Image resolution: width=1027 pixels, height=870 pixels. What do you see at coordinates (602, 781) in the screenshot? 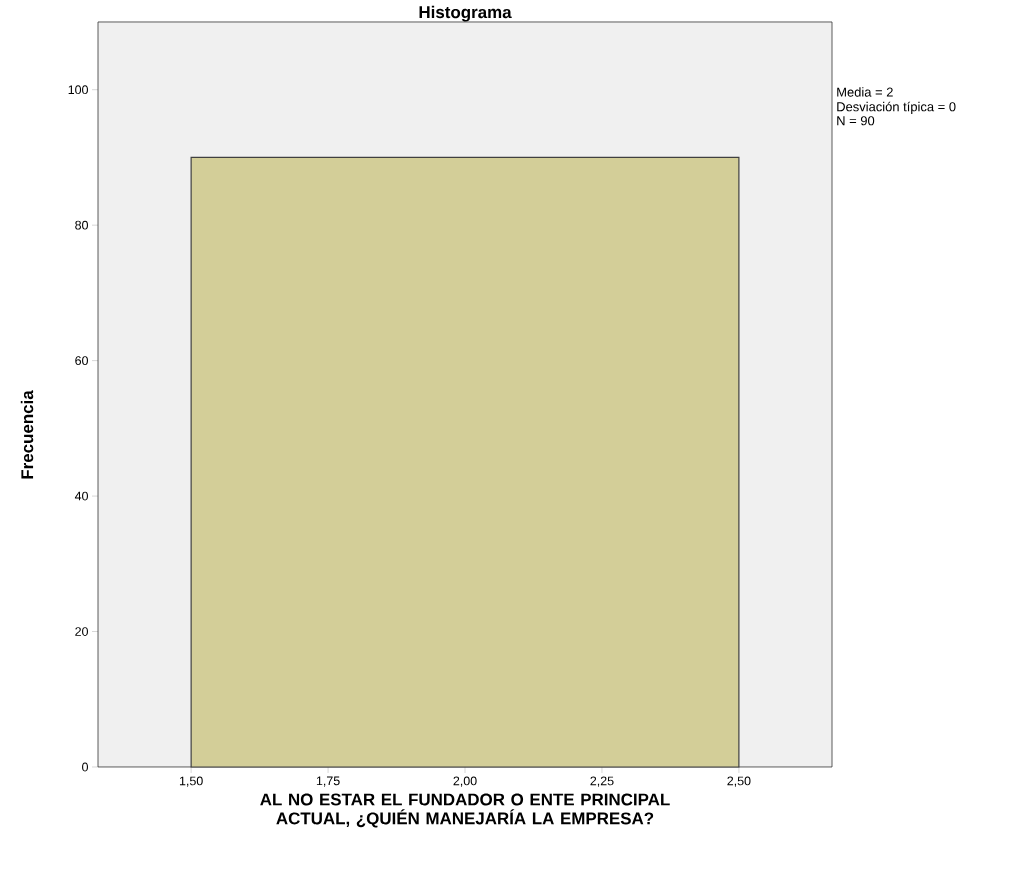
I see `x-tick-label: 2,25` at bounding box center [602, 781].